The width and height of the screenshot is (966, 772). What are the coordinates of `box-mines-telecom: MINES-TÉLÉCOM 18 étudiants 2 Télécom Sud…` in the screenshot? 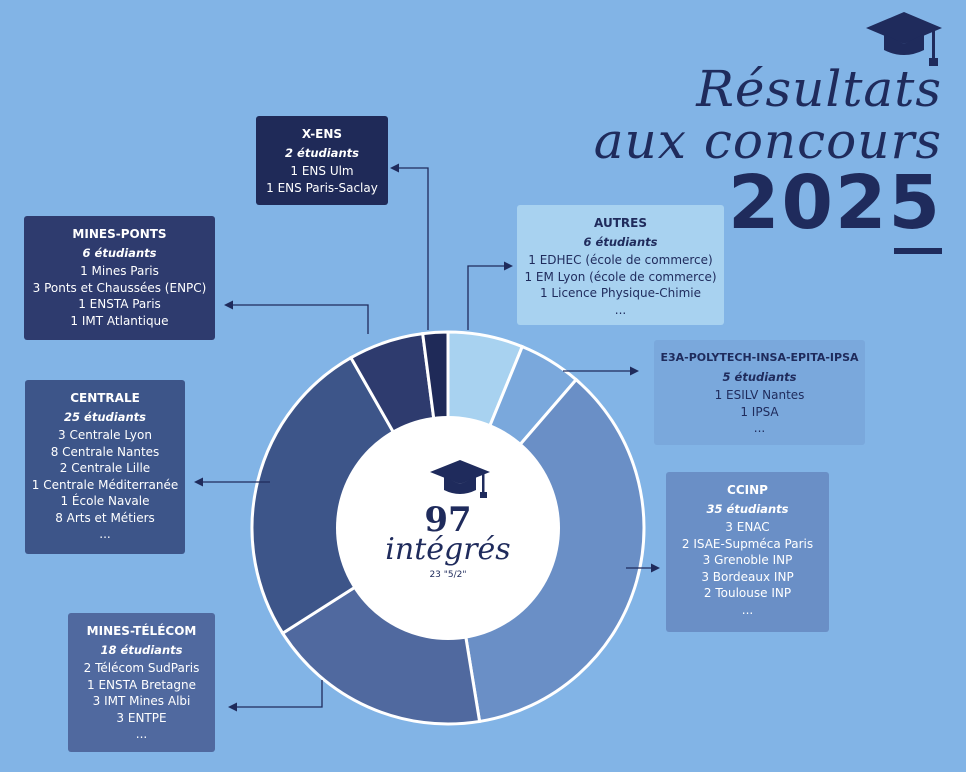 It's located at (141, 682).